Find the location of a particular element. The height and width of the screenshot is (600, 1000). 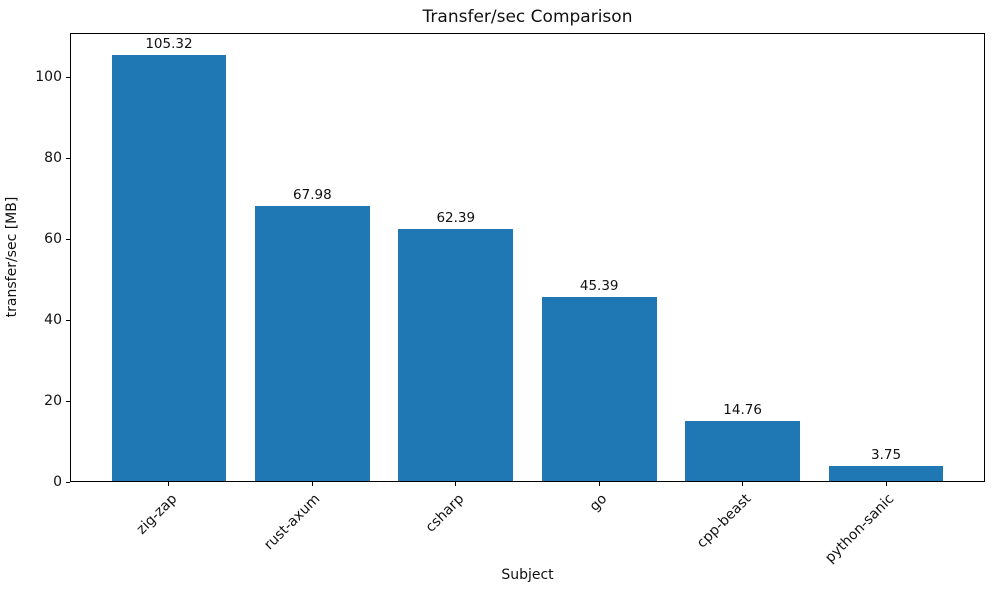

bar-value-label: 45.39 is located at coordinates (599, 286).